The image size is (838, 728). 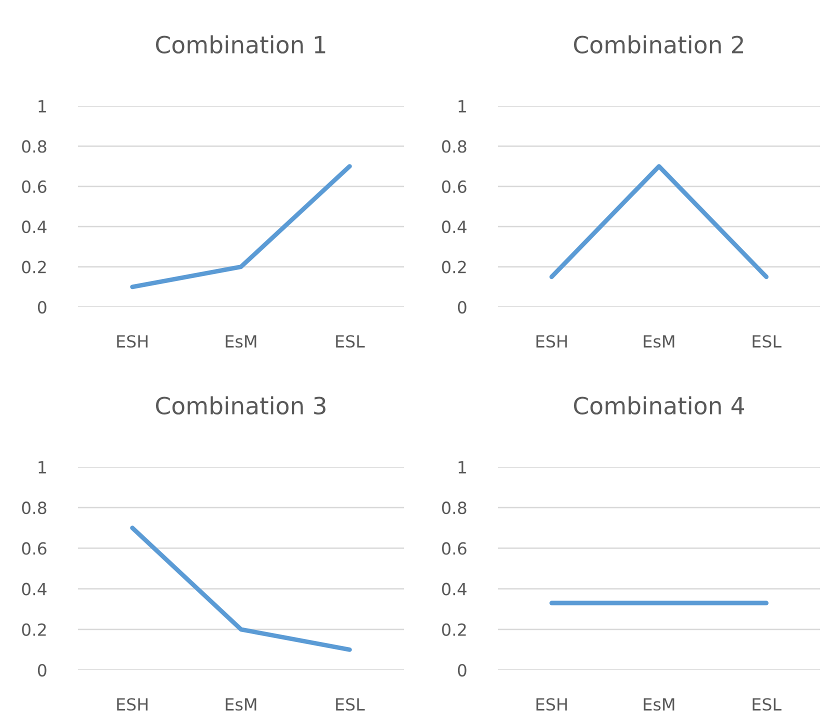 What do you see at coordinates (659, 405) in the screenshot?
I see `chart-title: Combination 4` at bounding box center [659, 405].